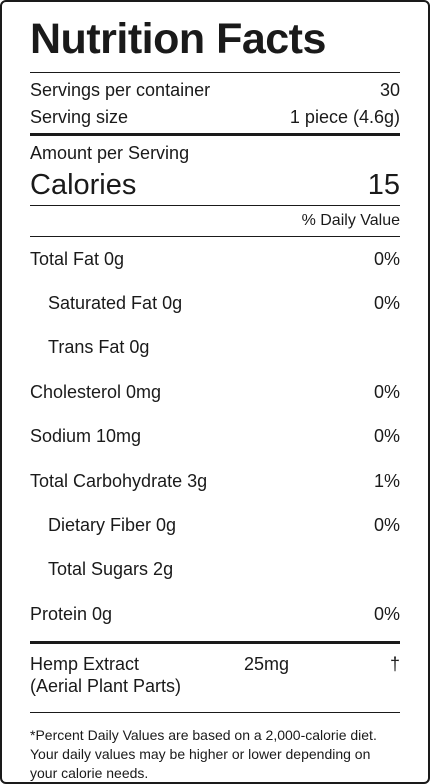 The width and height of the screenshot is (430, 784). Describe the element at coordinates (386, 480) in the screenshot. I see `nutrient-daily-value: 1%` at that location.